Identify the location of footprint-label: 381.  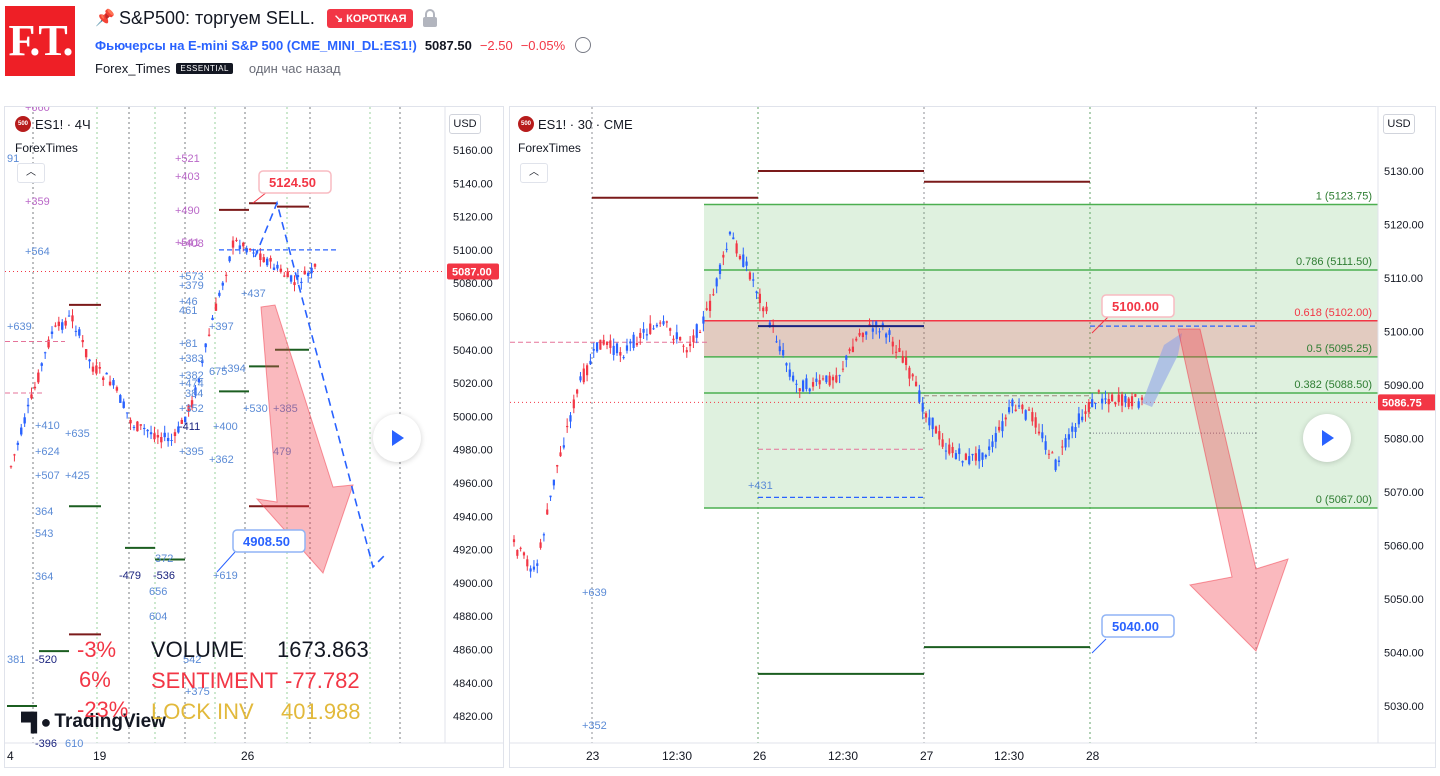
(16, 660).